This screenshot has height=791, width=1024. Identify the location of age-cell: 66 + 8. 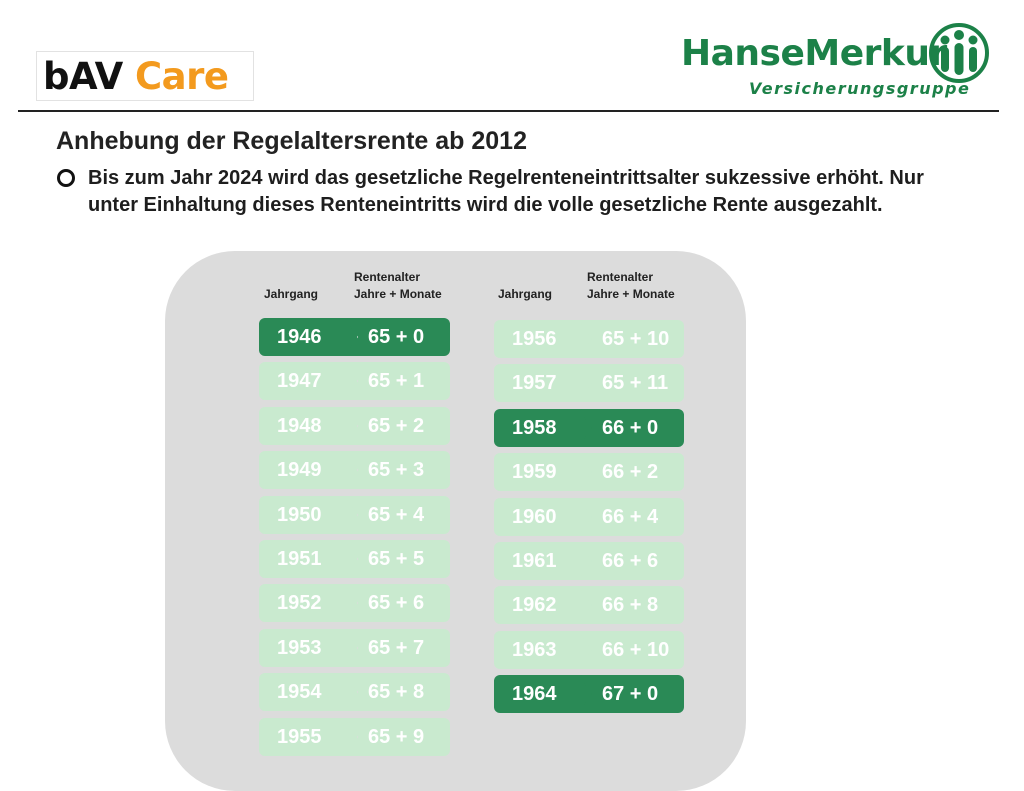
(631, 605).